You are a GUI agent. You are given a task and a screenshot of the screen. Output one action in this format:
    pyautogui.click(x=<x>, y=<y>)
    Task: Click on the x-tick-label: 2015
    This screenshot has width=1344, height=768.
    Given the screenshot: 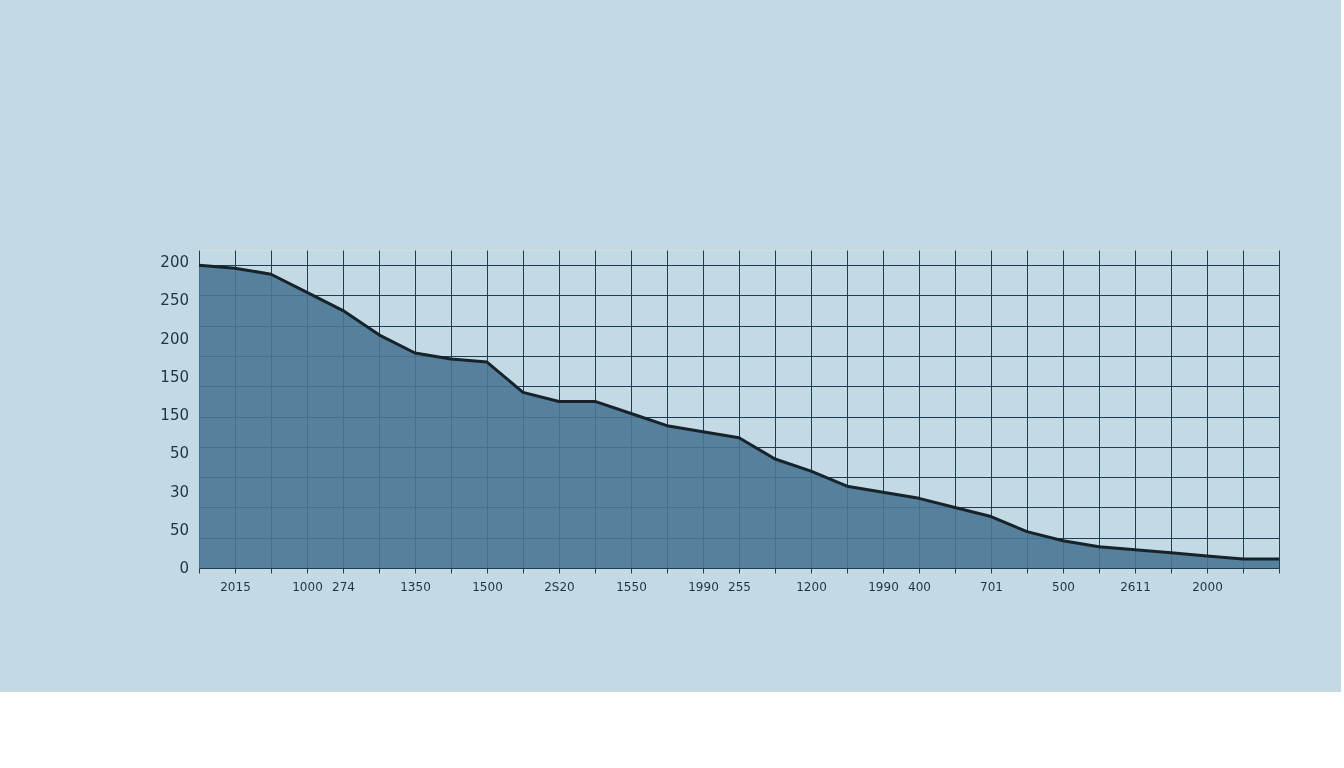 What is the action you would take?
    pyautogui.click(x=235, y=586)
    